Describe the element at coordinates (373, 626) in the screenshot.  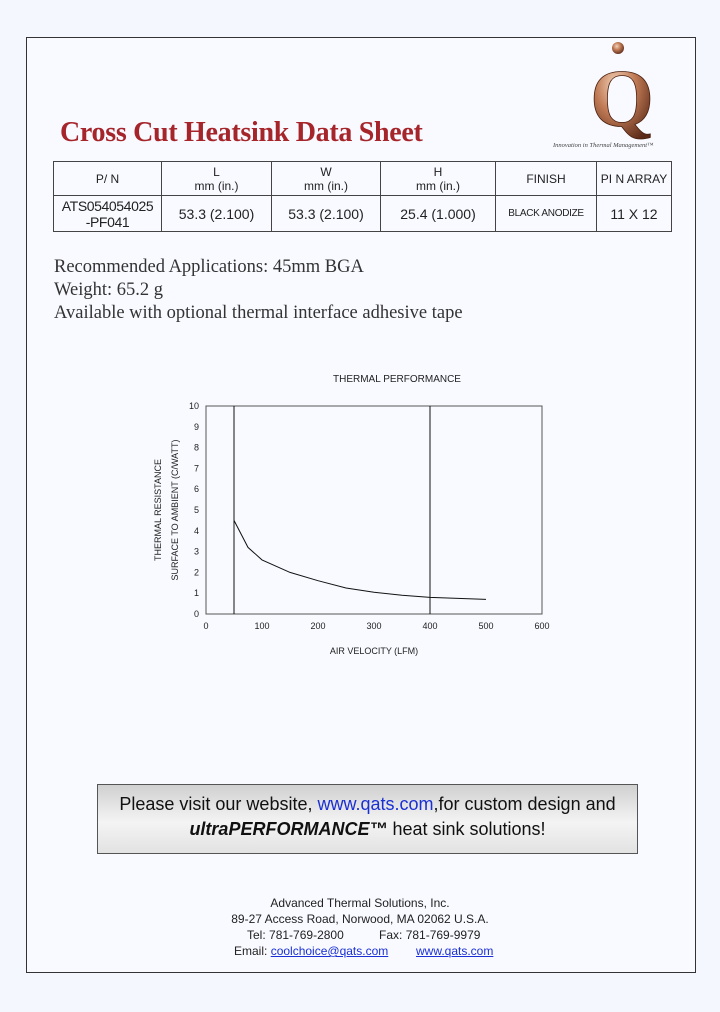
I see `x-tick-label: 300` at that location.